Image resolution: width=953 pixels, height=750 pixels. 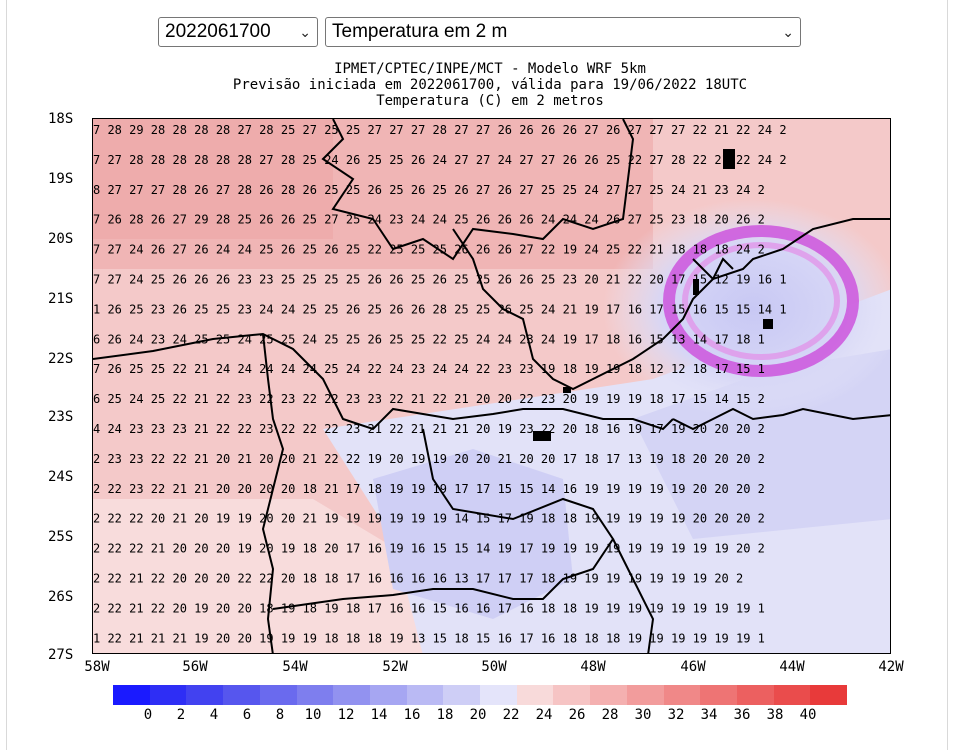 What do you see at coordinates (511, 715) in the screenshot?
I see `colorbar-label: 22` at bounding box center [511, 715].